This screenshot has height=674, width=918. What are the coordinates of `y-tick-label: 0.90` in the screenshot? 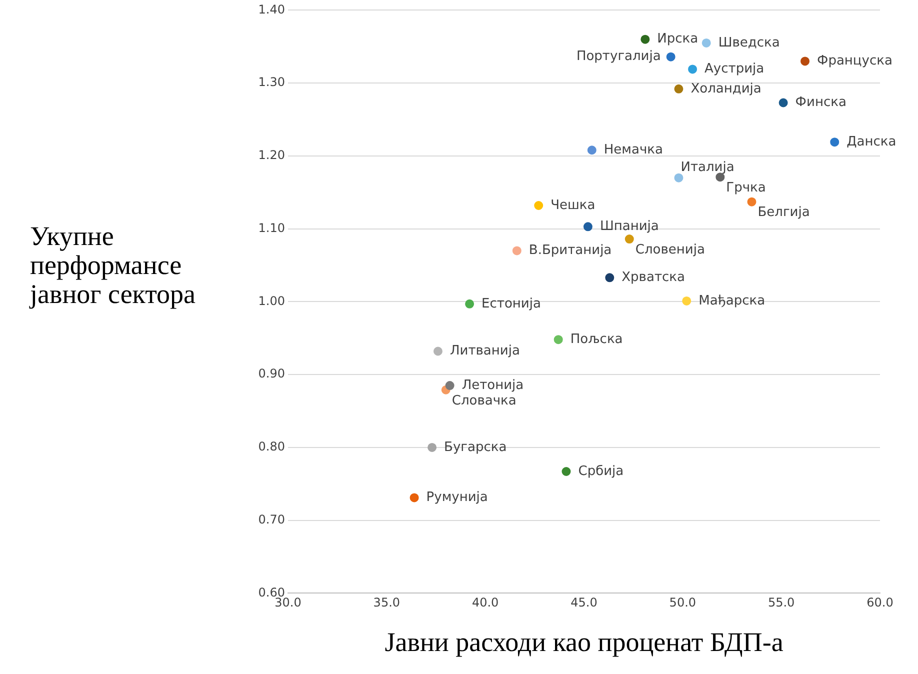 It's located at (271, 373).